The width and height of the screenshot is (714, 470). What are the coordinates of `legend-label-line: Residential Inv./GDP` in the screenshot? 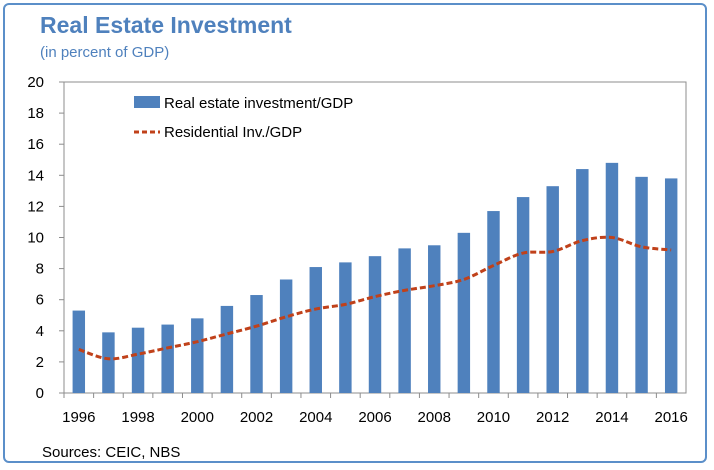 It's located at (233, 132).